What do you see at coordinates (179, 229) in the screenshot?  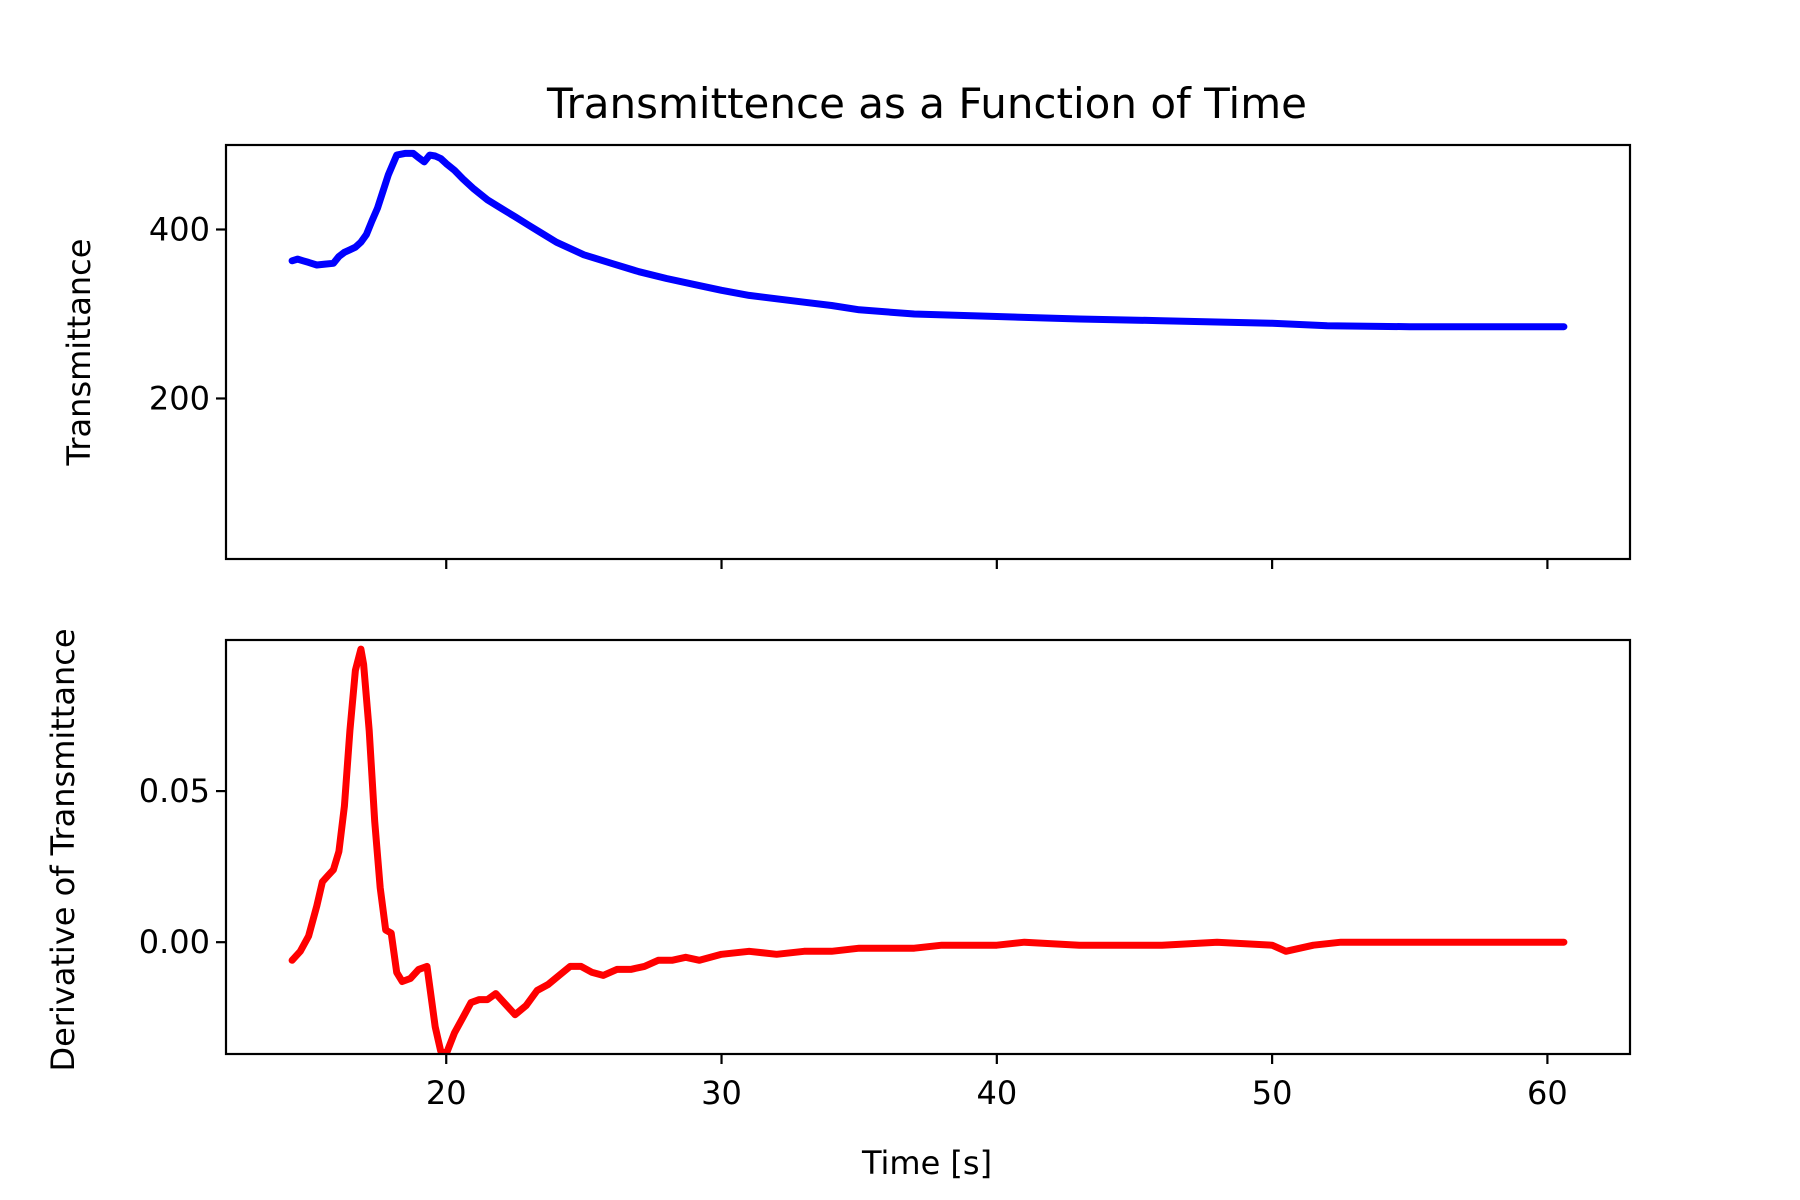 I see `top-y-tick-label: 400` at bounding box center [179, 229].